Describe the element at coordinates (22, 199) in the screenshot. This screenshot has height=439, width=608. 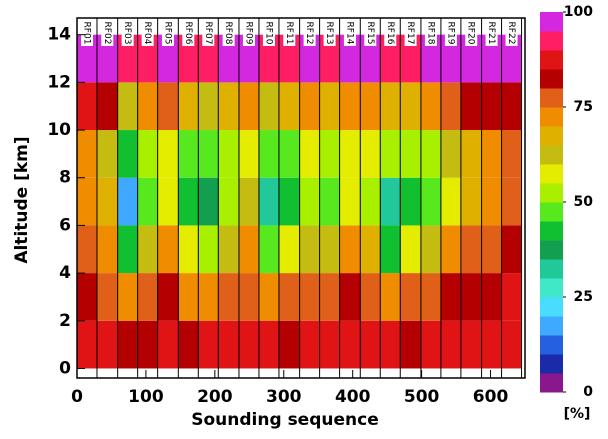
I see `y-axis-title: Altitude [km]` at that location.